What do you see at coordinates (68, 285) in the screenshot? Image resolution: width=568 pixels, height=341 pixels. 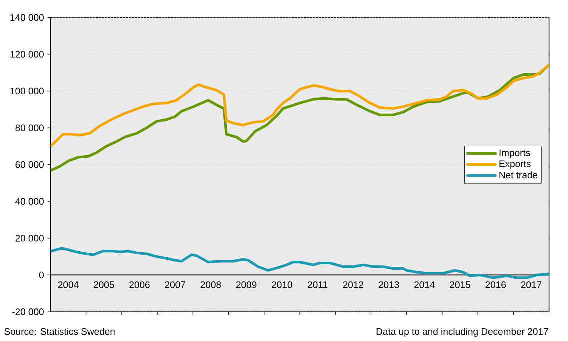 I see `x-tick-label: 2004` at bounding box center [68, 285].